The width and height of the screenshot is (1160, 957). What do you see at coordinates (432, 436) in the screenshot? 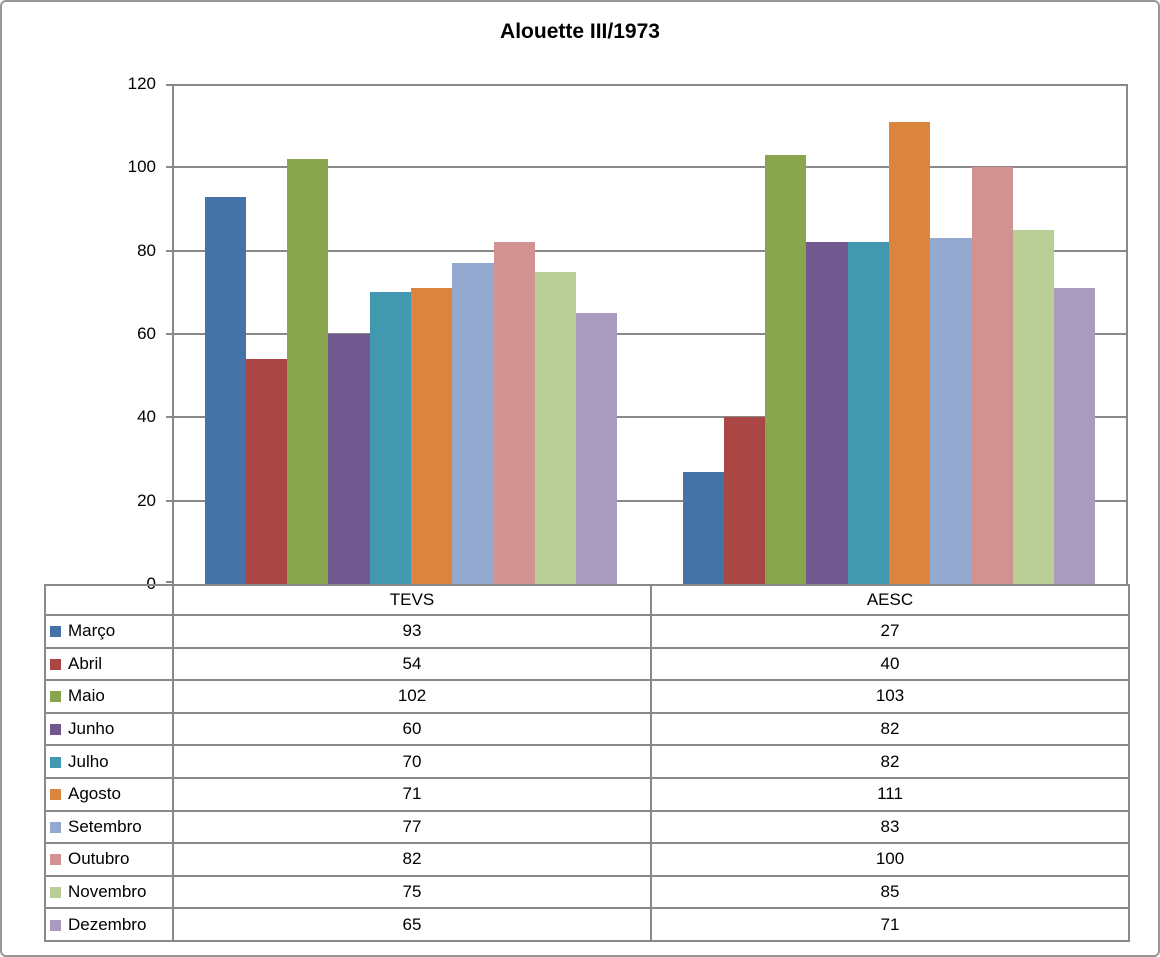
I see `bar-agosto-tevs` at bounding box center [432, 436].